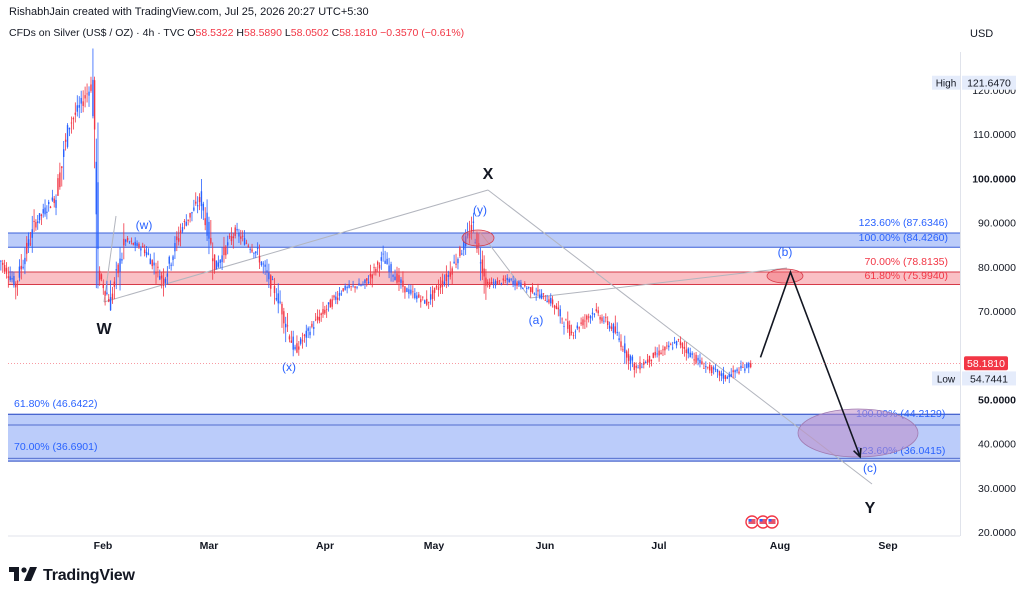 The image size is (1024, 599). What do you see at coordinates (763, 521) in the screenshot?
I see `flag-stripes` at bounding box center [763, 521].